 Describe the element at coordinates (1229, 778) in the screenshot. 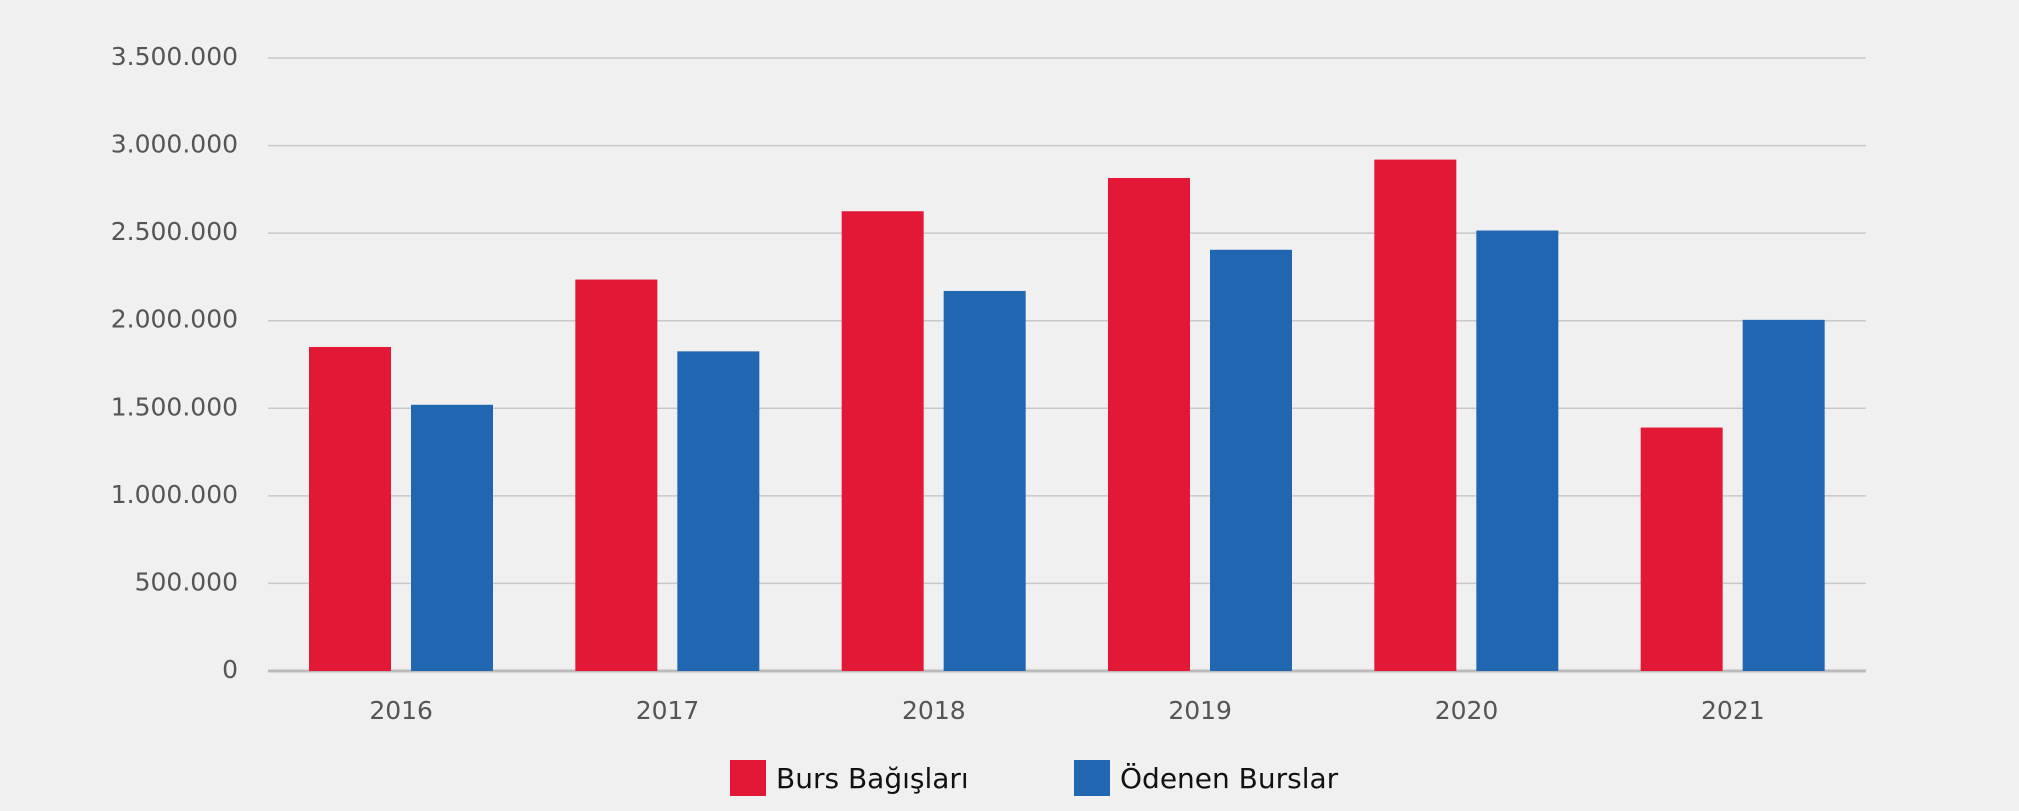

I see `legend-label: Ödenen Burslar` at that location.